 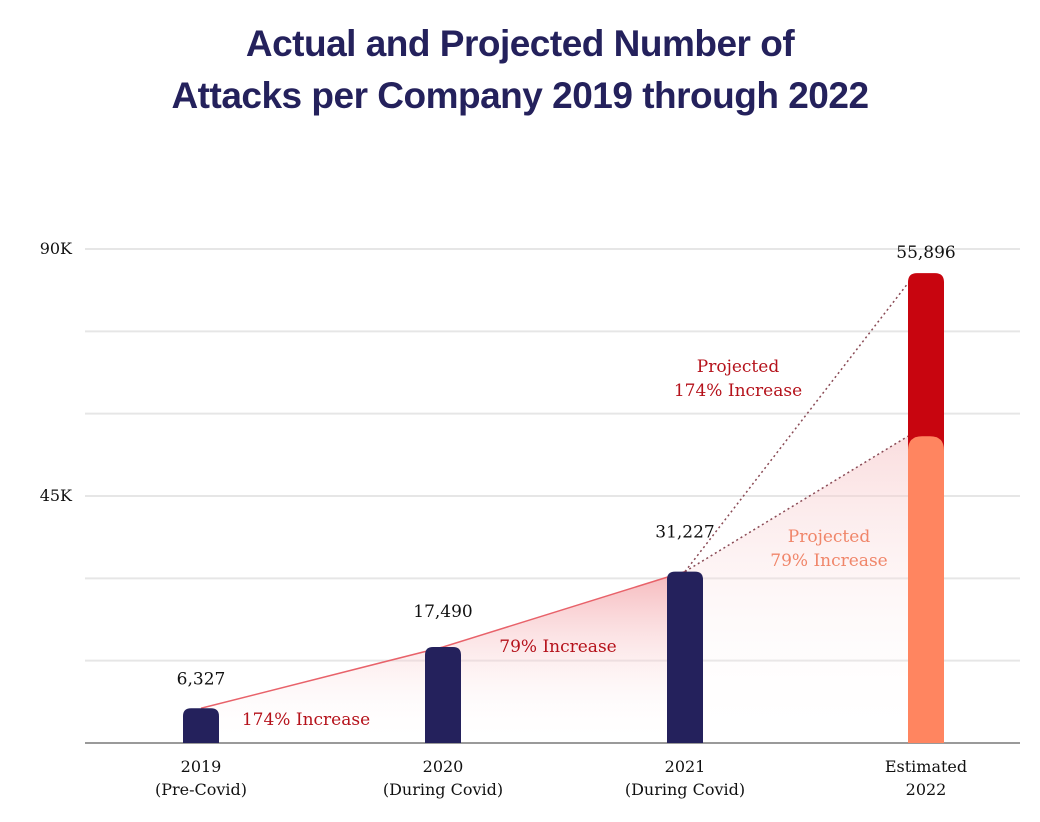 What do you see at coordinates (520, 43) in the screenshot?
I see `chart-title-line-1: Actual and Projected Number of` at bounding box center [520, 43].